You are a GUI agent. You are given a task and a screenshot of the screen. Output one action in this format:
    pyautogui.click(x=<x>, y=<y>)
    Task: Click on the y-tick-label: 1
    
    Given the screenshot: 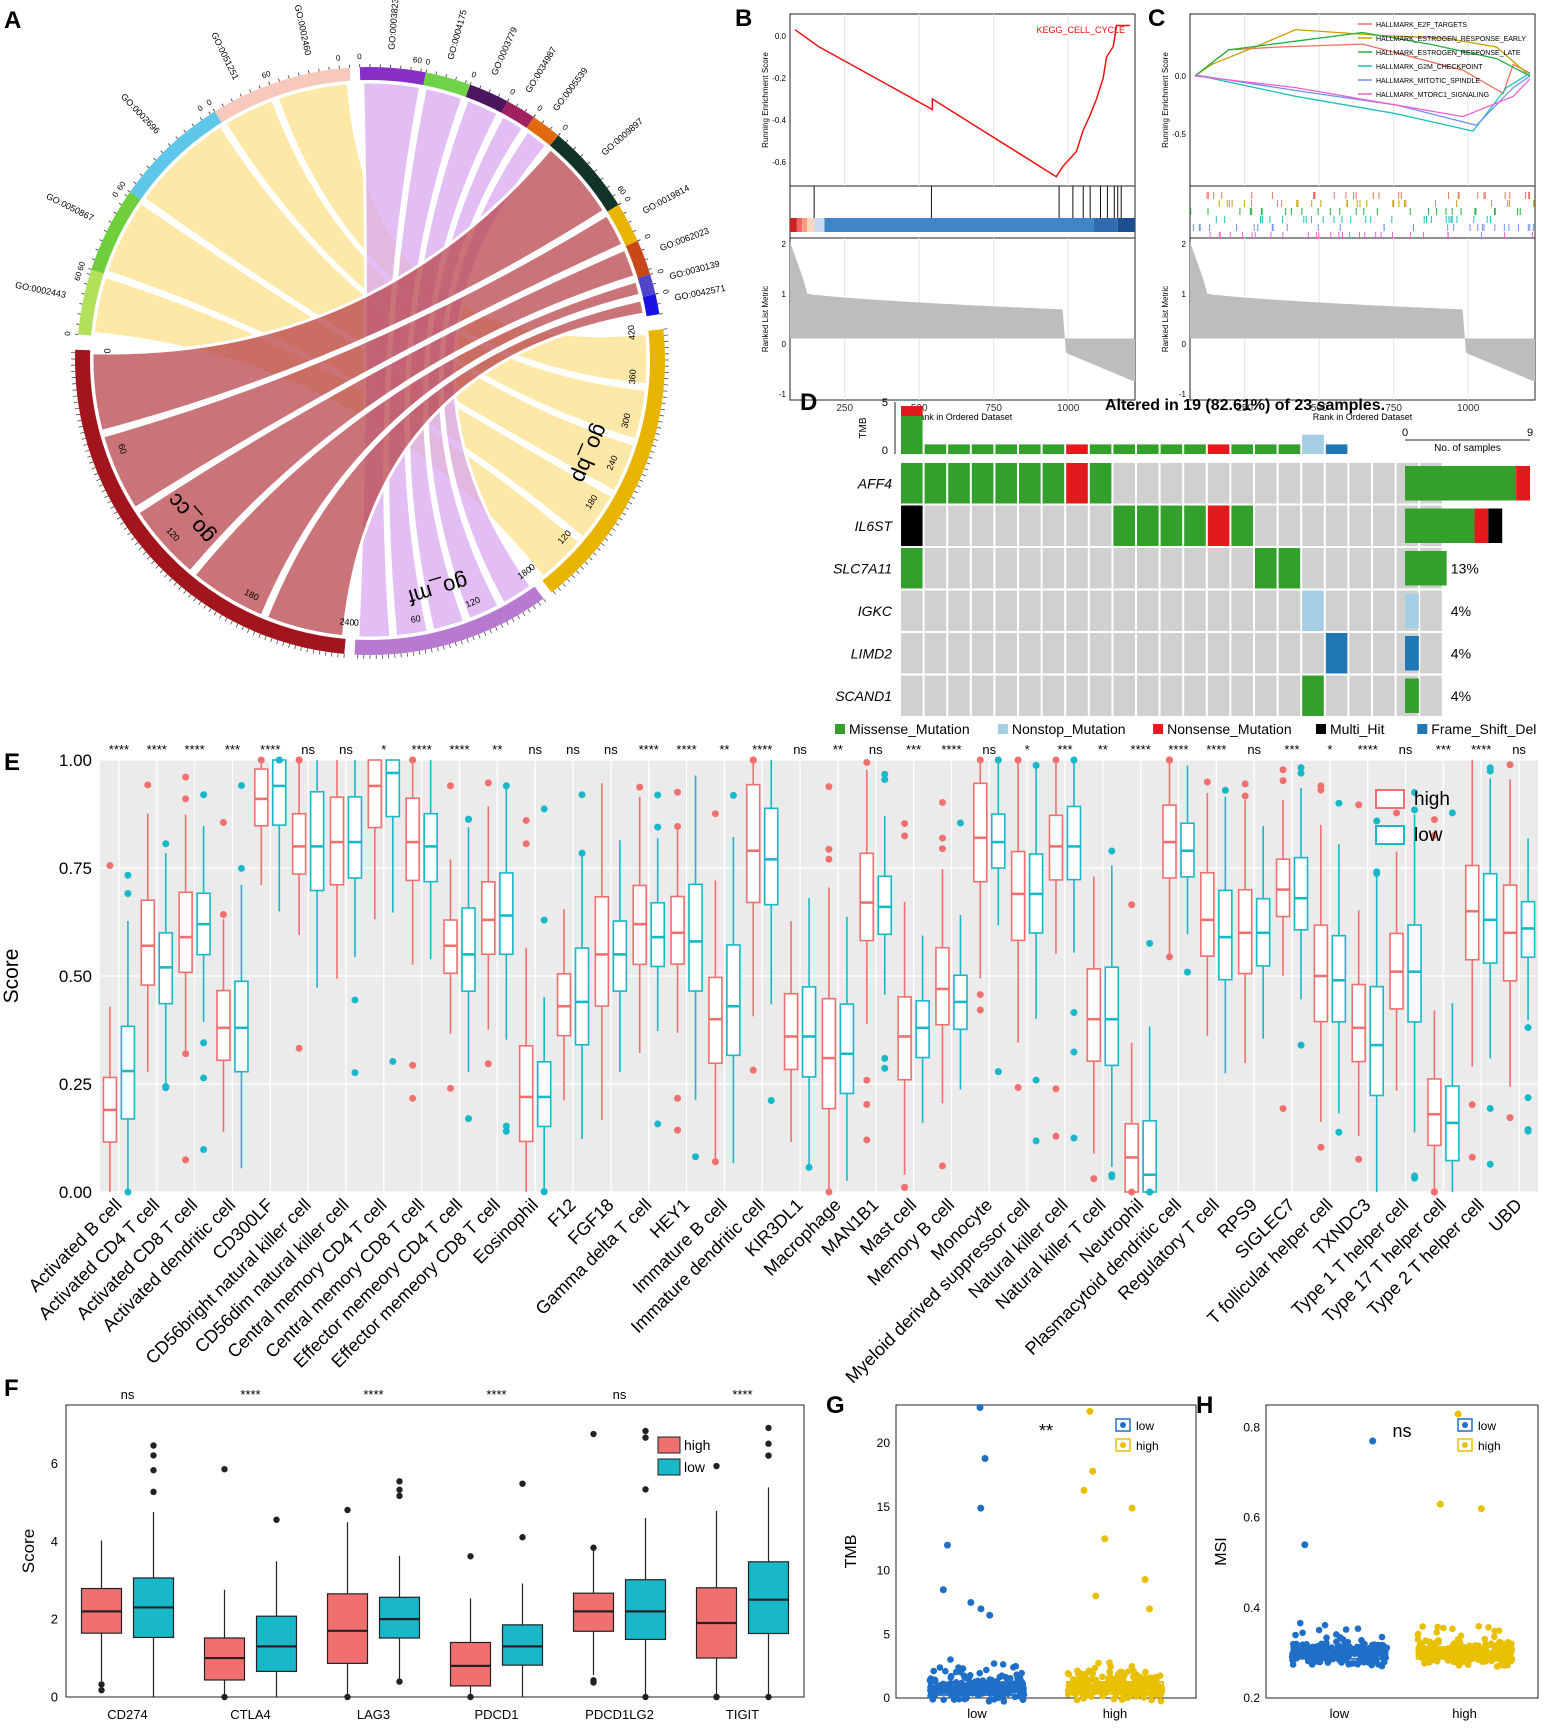 What is the action you would take?
    pyautogui.click(x=1184, y=294)
    